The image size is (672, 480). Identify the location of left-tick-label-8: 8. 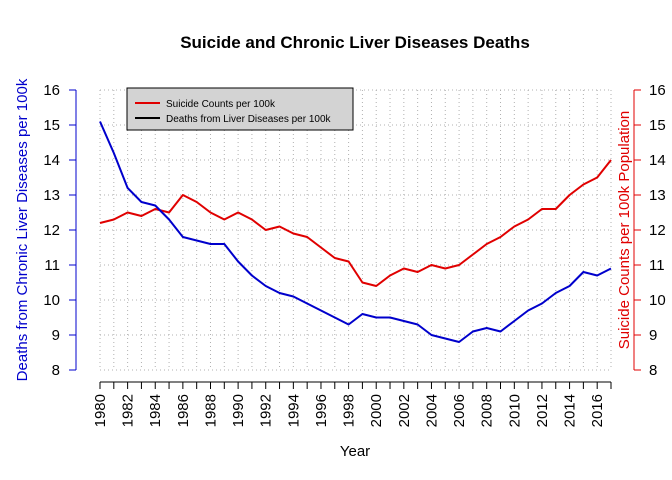
(56, 370).